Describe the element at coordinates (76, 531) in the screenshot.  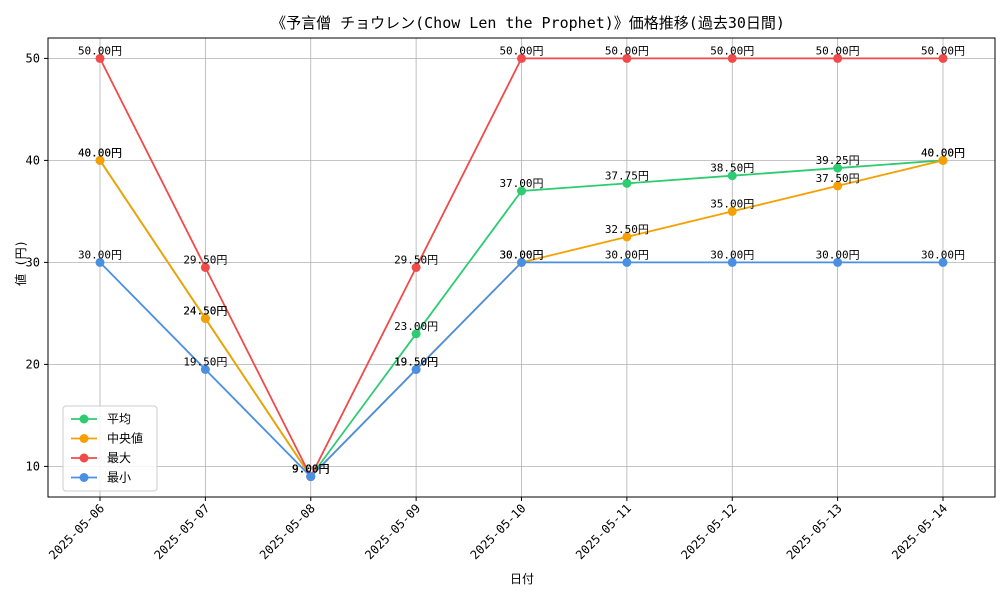
I see `x-tick-label: 2025-05-06` at that location.